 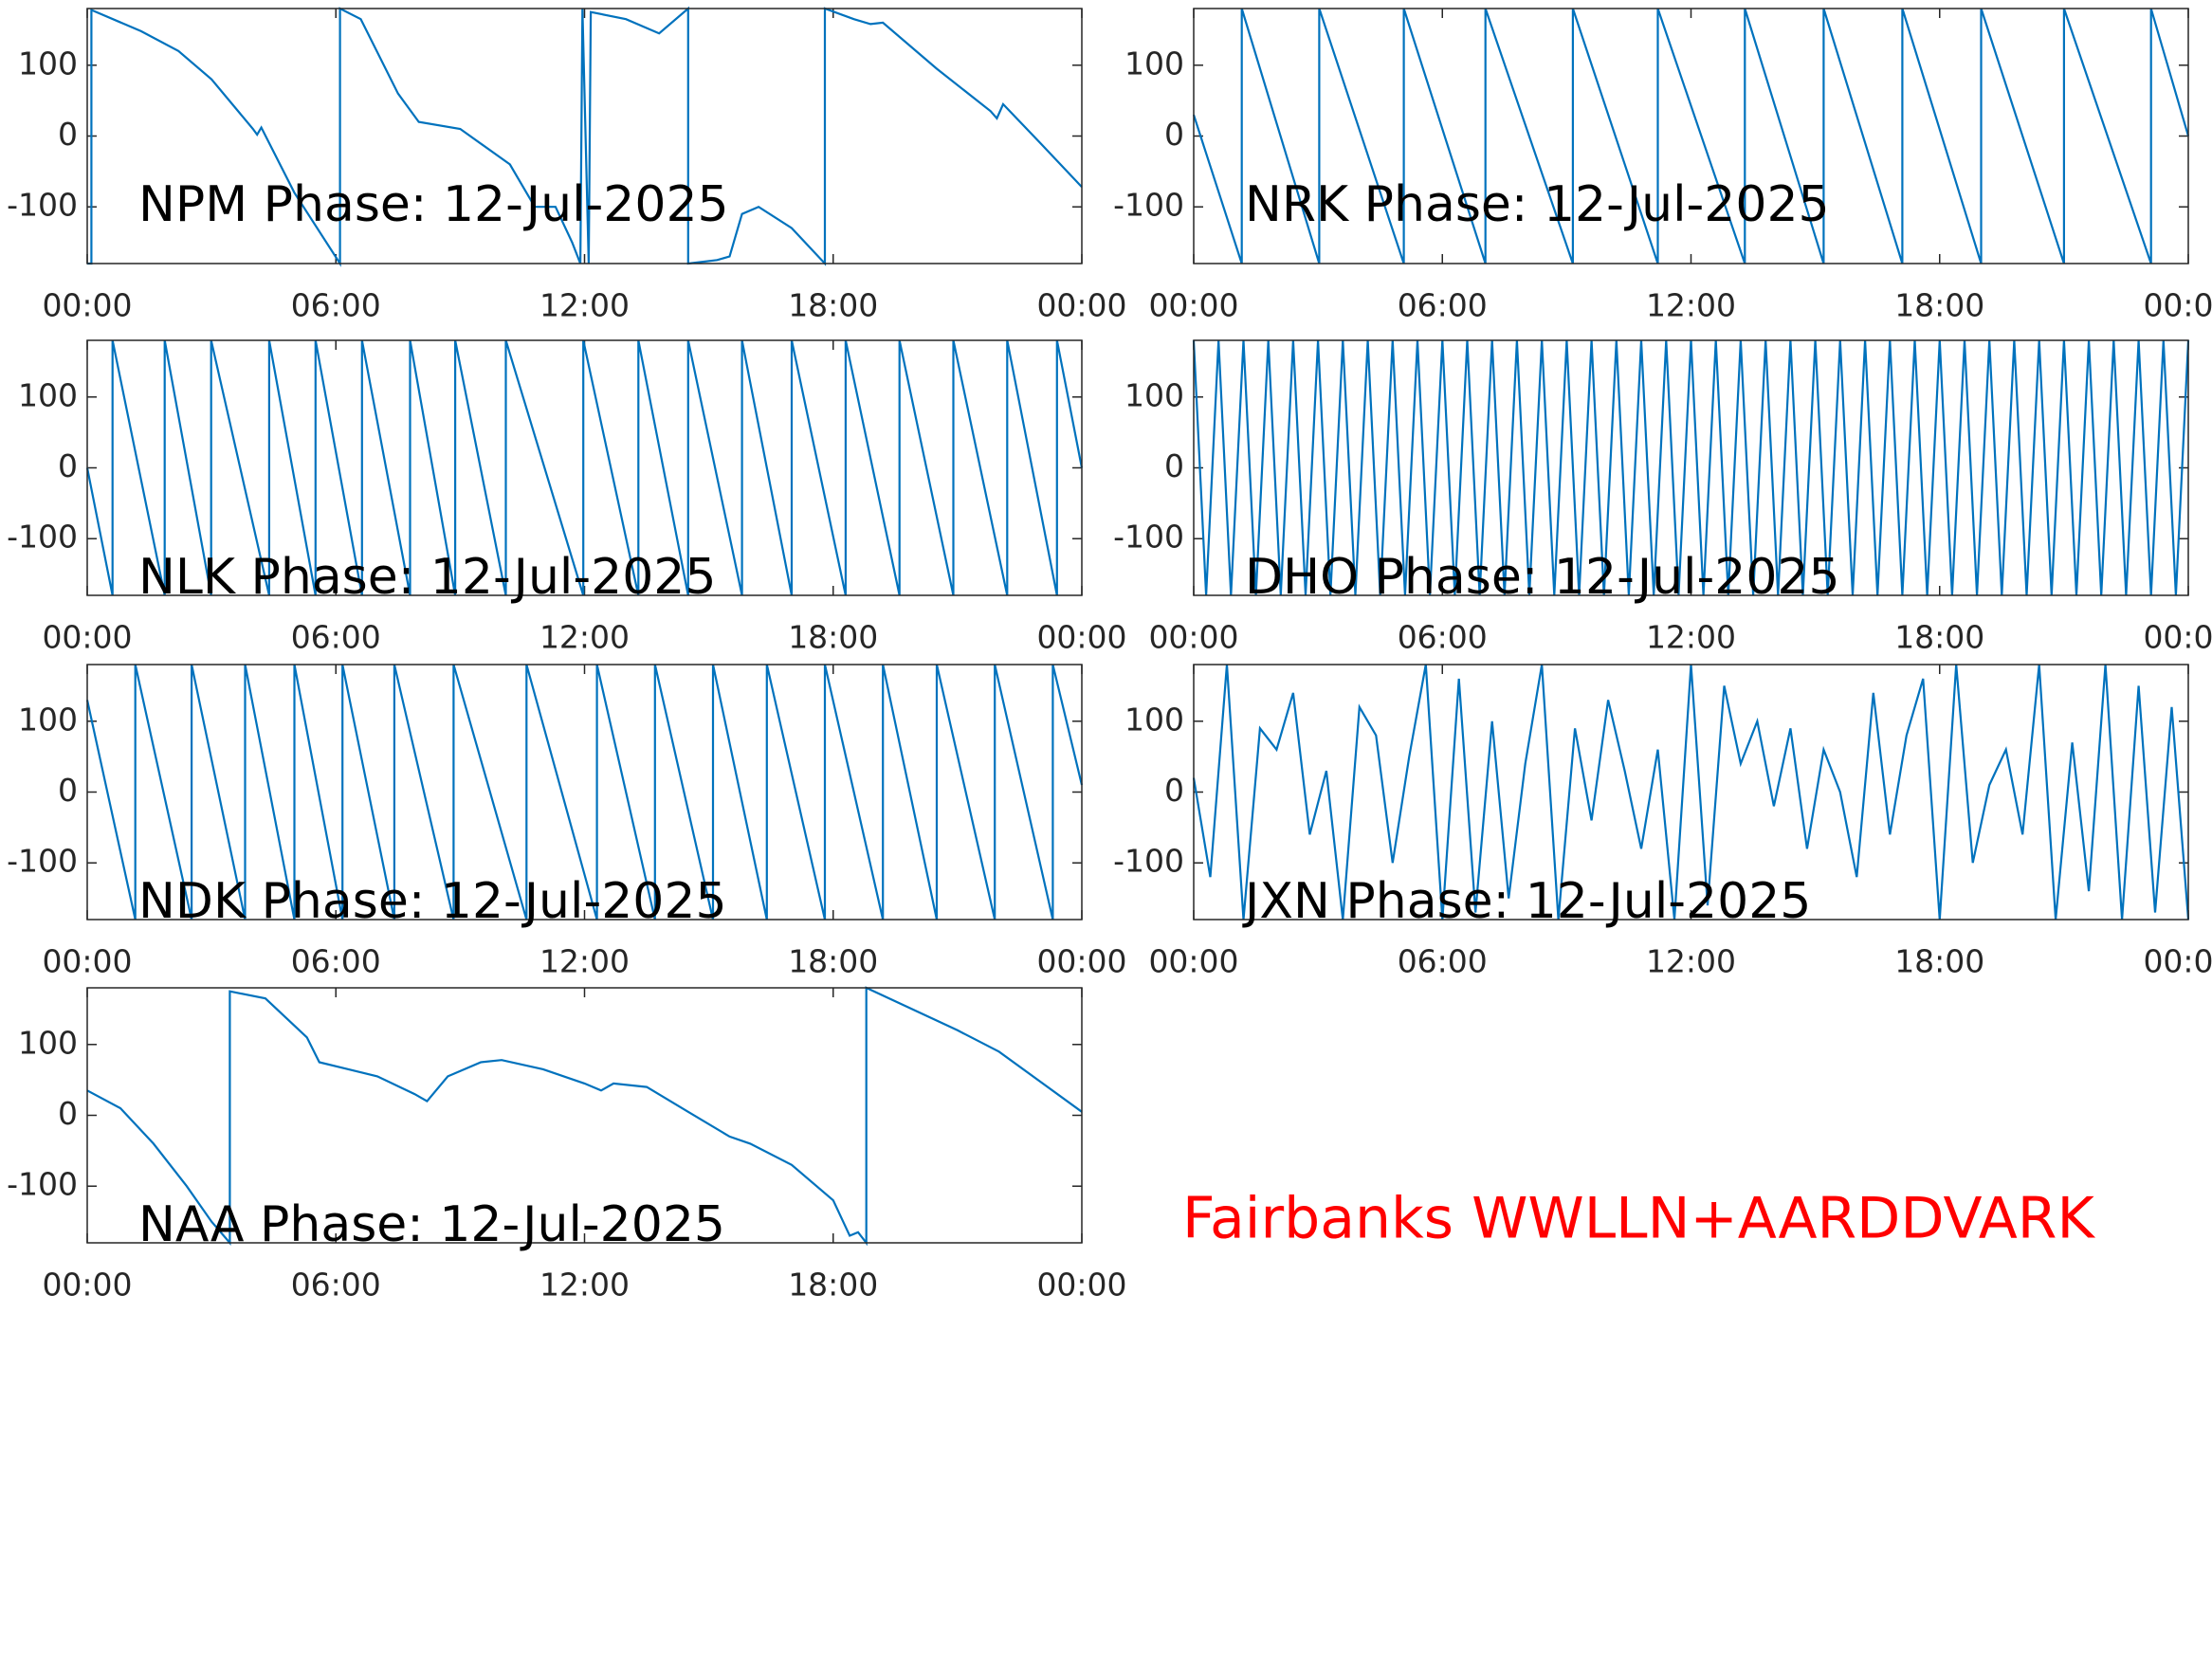 What do you see at coordinates (1542, 577) in the screenshot?
I see `panel-title: DHO Phase: 12-Jul-2025` at bounding box center [1542, 577].